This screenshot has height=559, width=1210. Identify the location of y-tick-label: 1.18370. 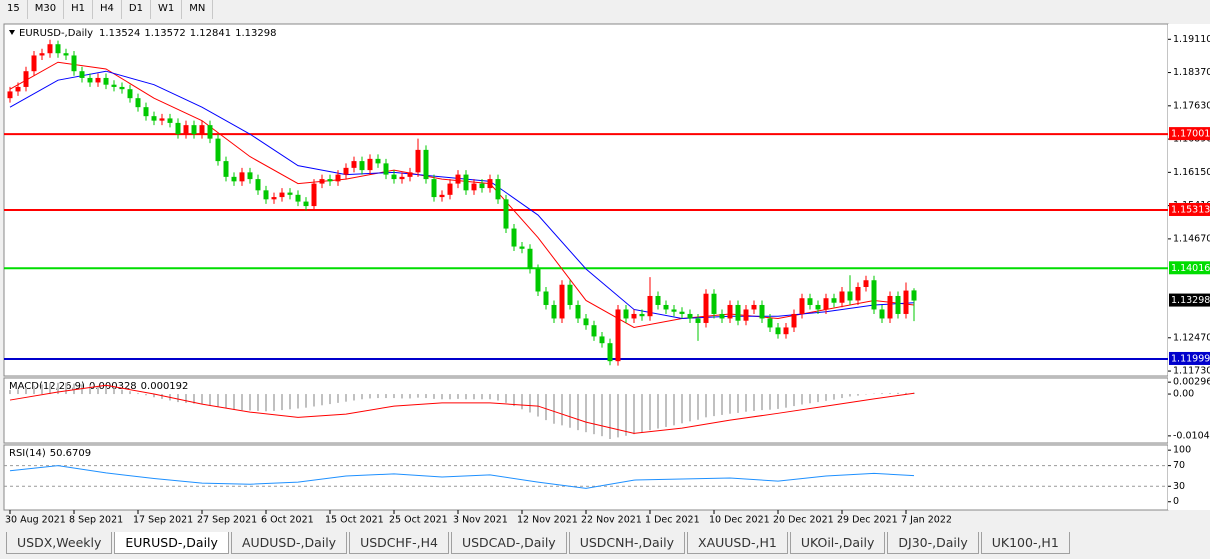
(1191, 72).